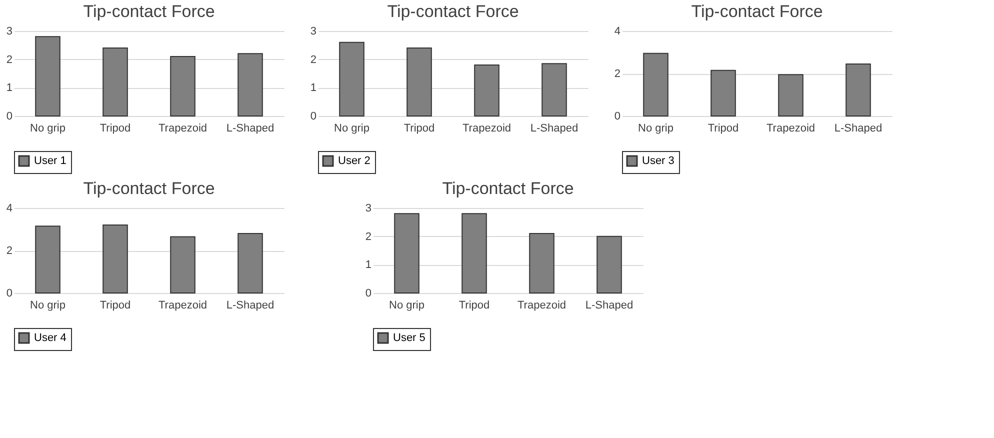 This screenshot has height=438, width=994. I want to click on legend-label: User 2, so click(354, 161).